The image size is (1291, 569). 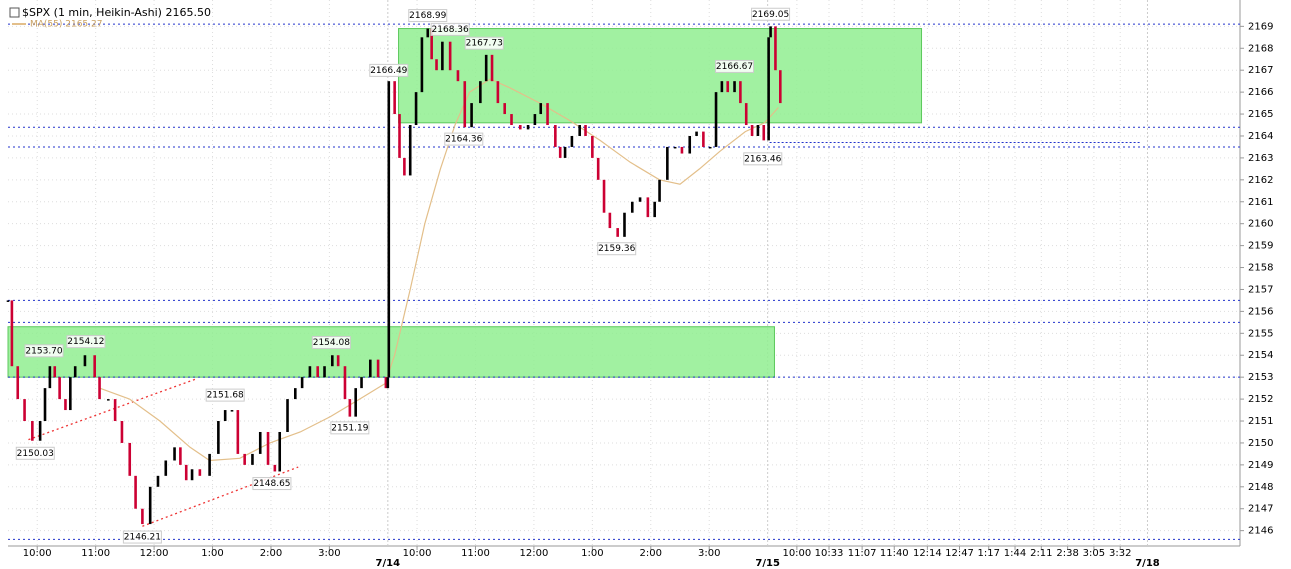 I want to click on price-label: 2148.65, so click(x=271, y=484).